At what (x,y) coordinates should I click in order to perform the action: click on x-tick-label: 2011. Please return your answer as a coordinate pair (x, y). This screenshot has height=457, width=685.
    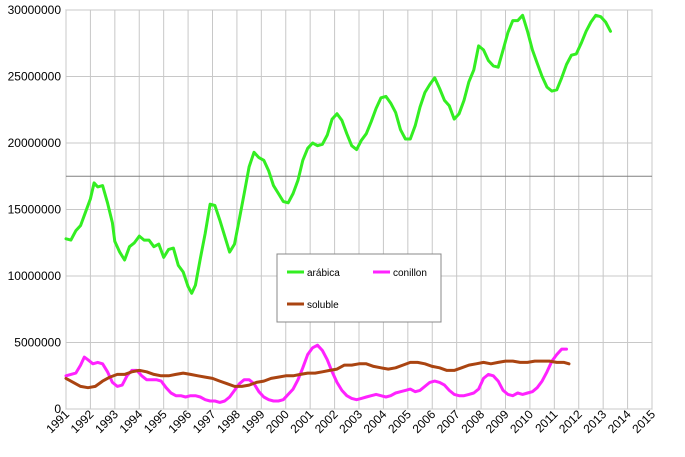
    Looking at the image, I should click on (546, 421).